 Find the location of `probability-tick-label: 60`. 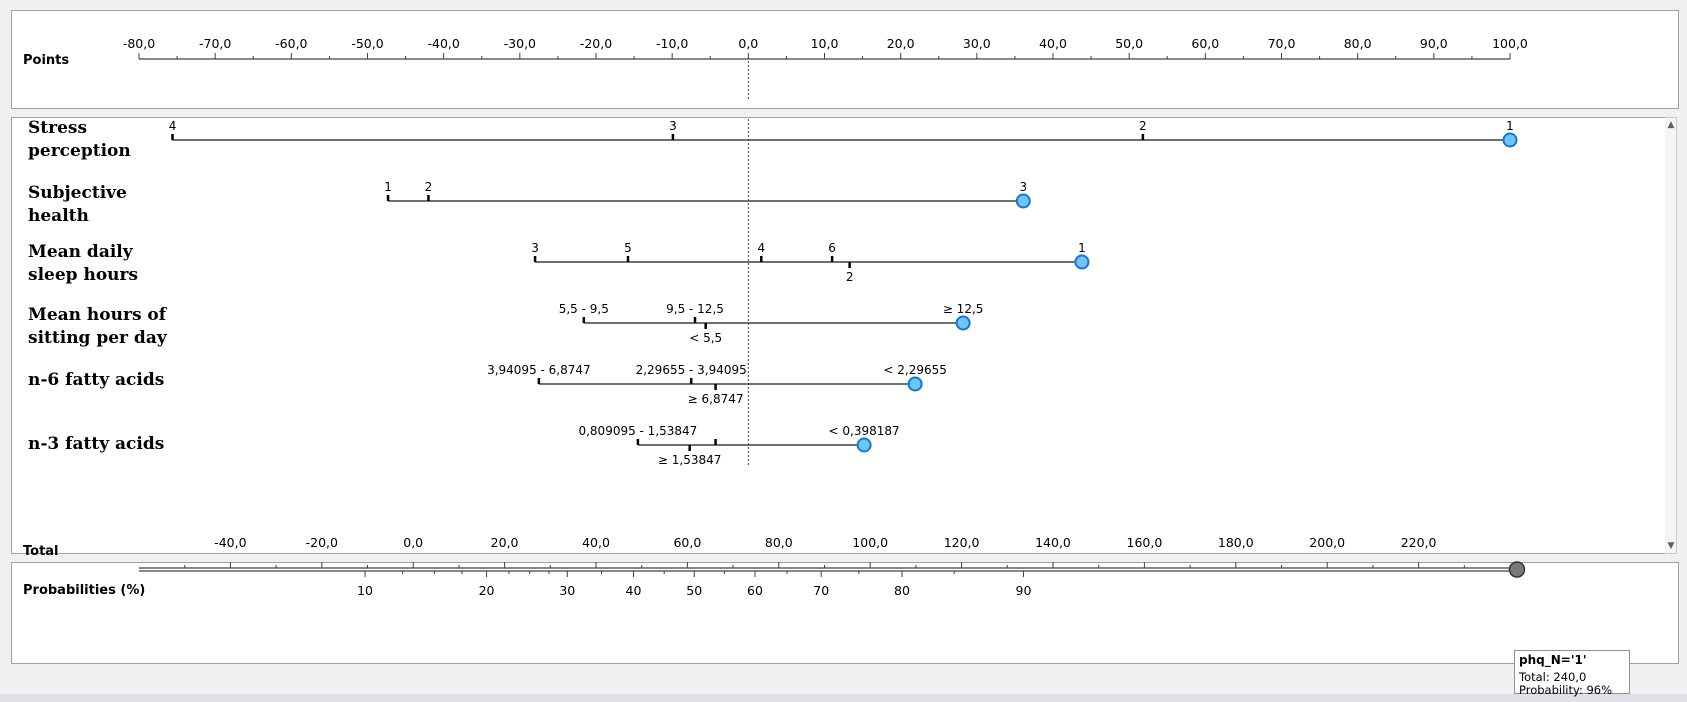

probability-tick-label: 60 is located at coordinates (755, 590).